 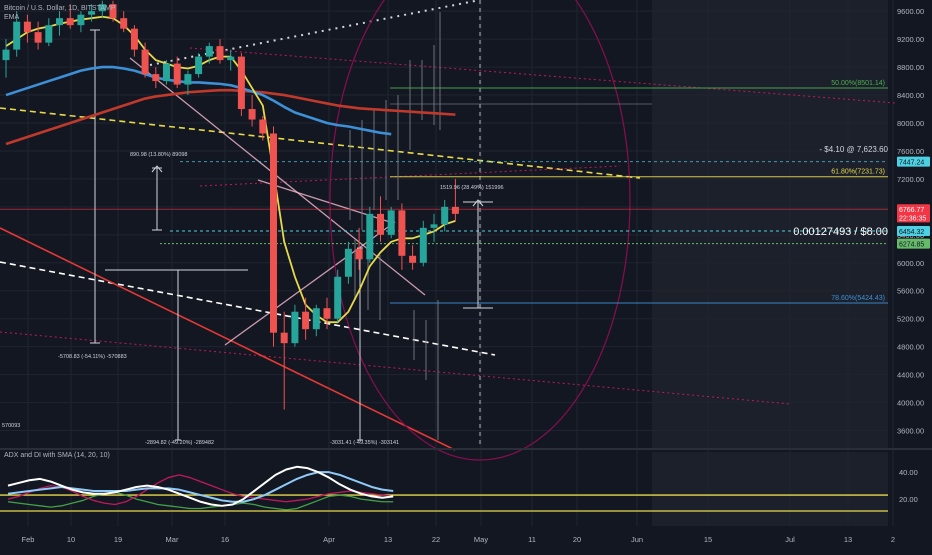 I want to click on annotation-measure-1: 890.98 (13.80%) 89098, so click(x=159, y=155).